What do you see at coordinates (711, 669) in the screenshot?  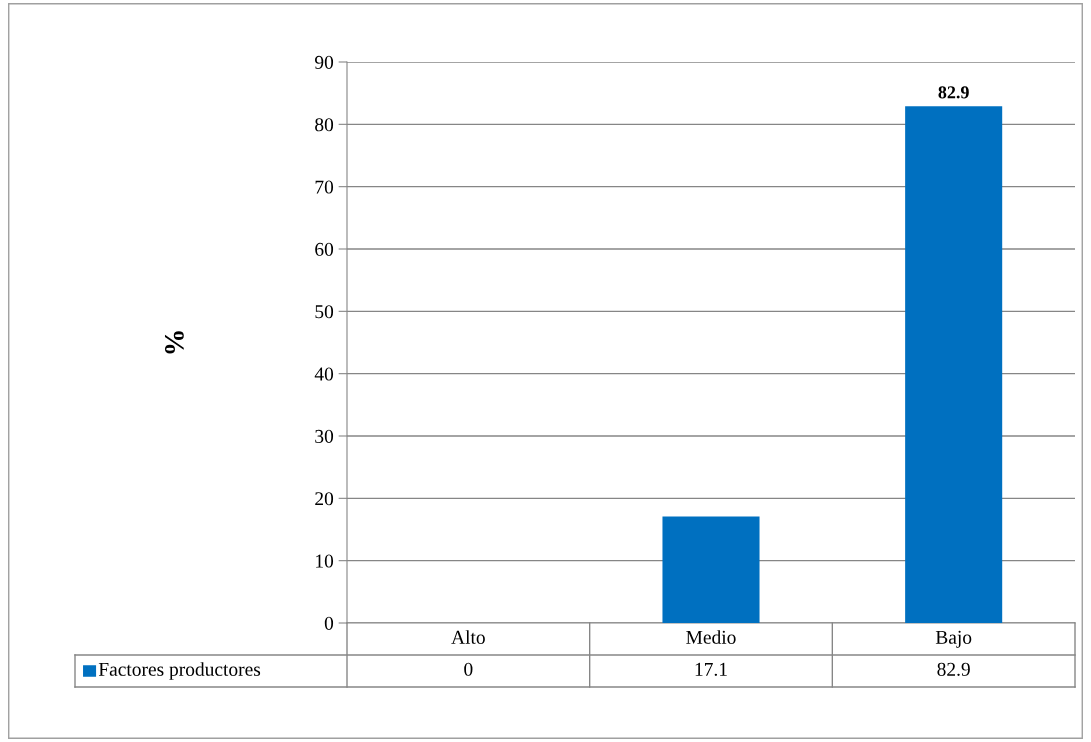 I see `data-label: 17.1` at bounding box center [711, 669].